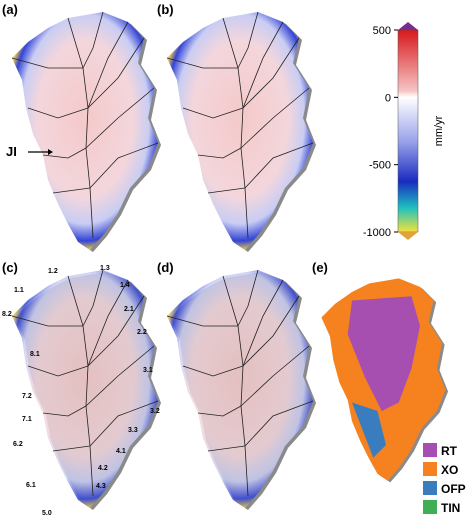 This screenshot has height=526, width=474. I want to click on legend-label: RT, so click(449, 451).